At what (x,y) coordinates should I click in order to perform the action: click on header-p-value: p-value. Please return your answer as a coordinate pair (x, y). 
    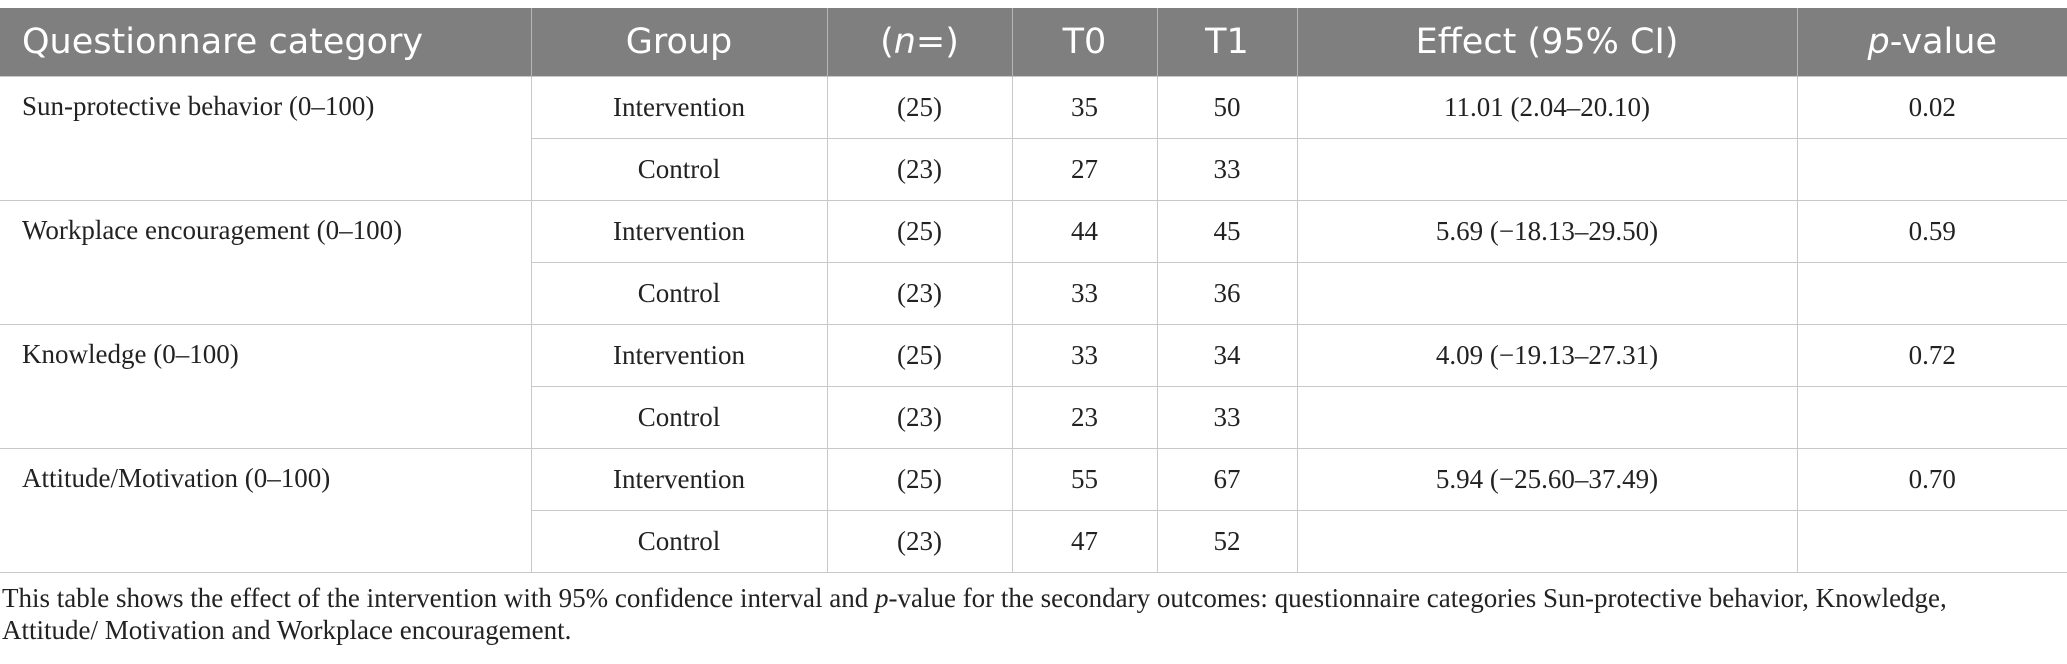
    Looking at the image, I should click on (1931, 42).